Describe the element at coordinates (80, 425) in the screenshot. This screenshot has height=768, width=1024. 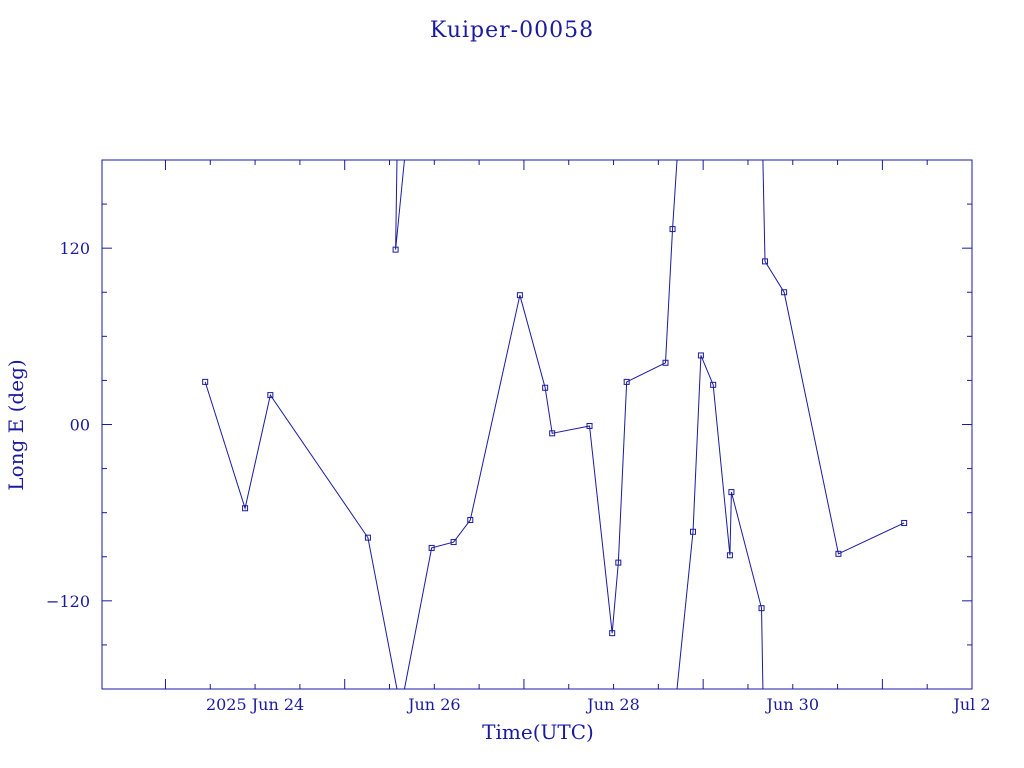
I see `y-tick-label: 00` at that location.